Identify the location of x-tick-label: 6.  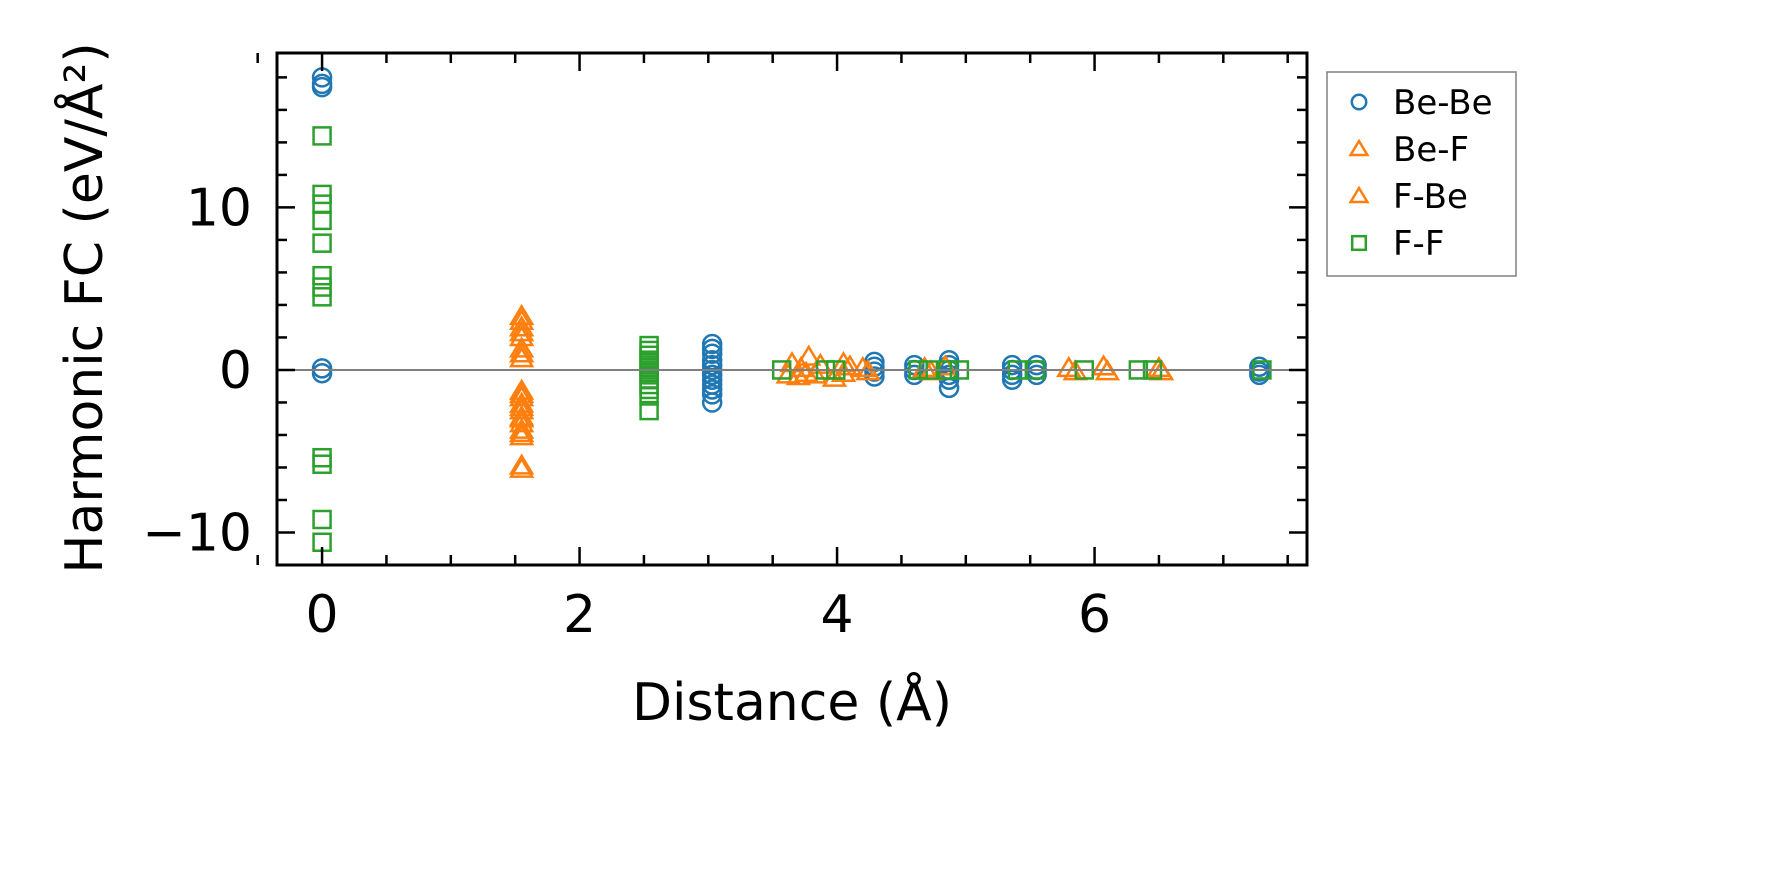
(1094, 615).